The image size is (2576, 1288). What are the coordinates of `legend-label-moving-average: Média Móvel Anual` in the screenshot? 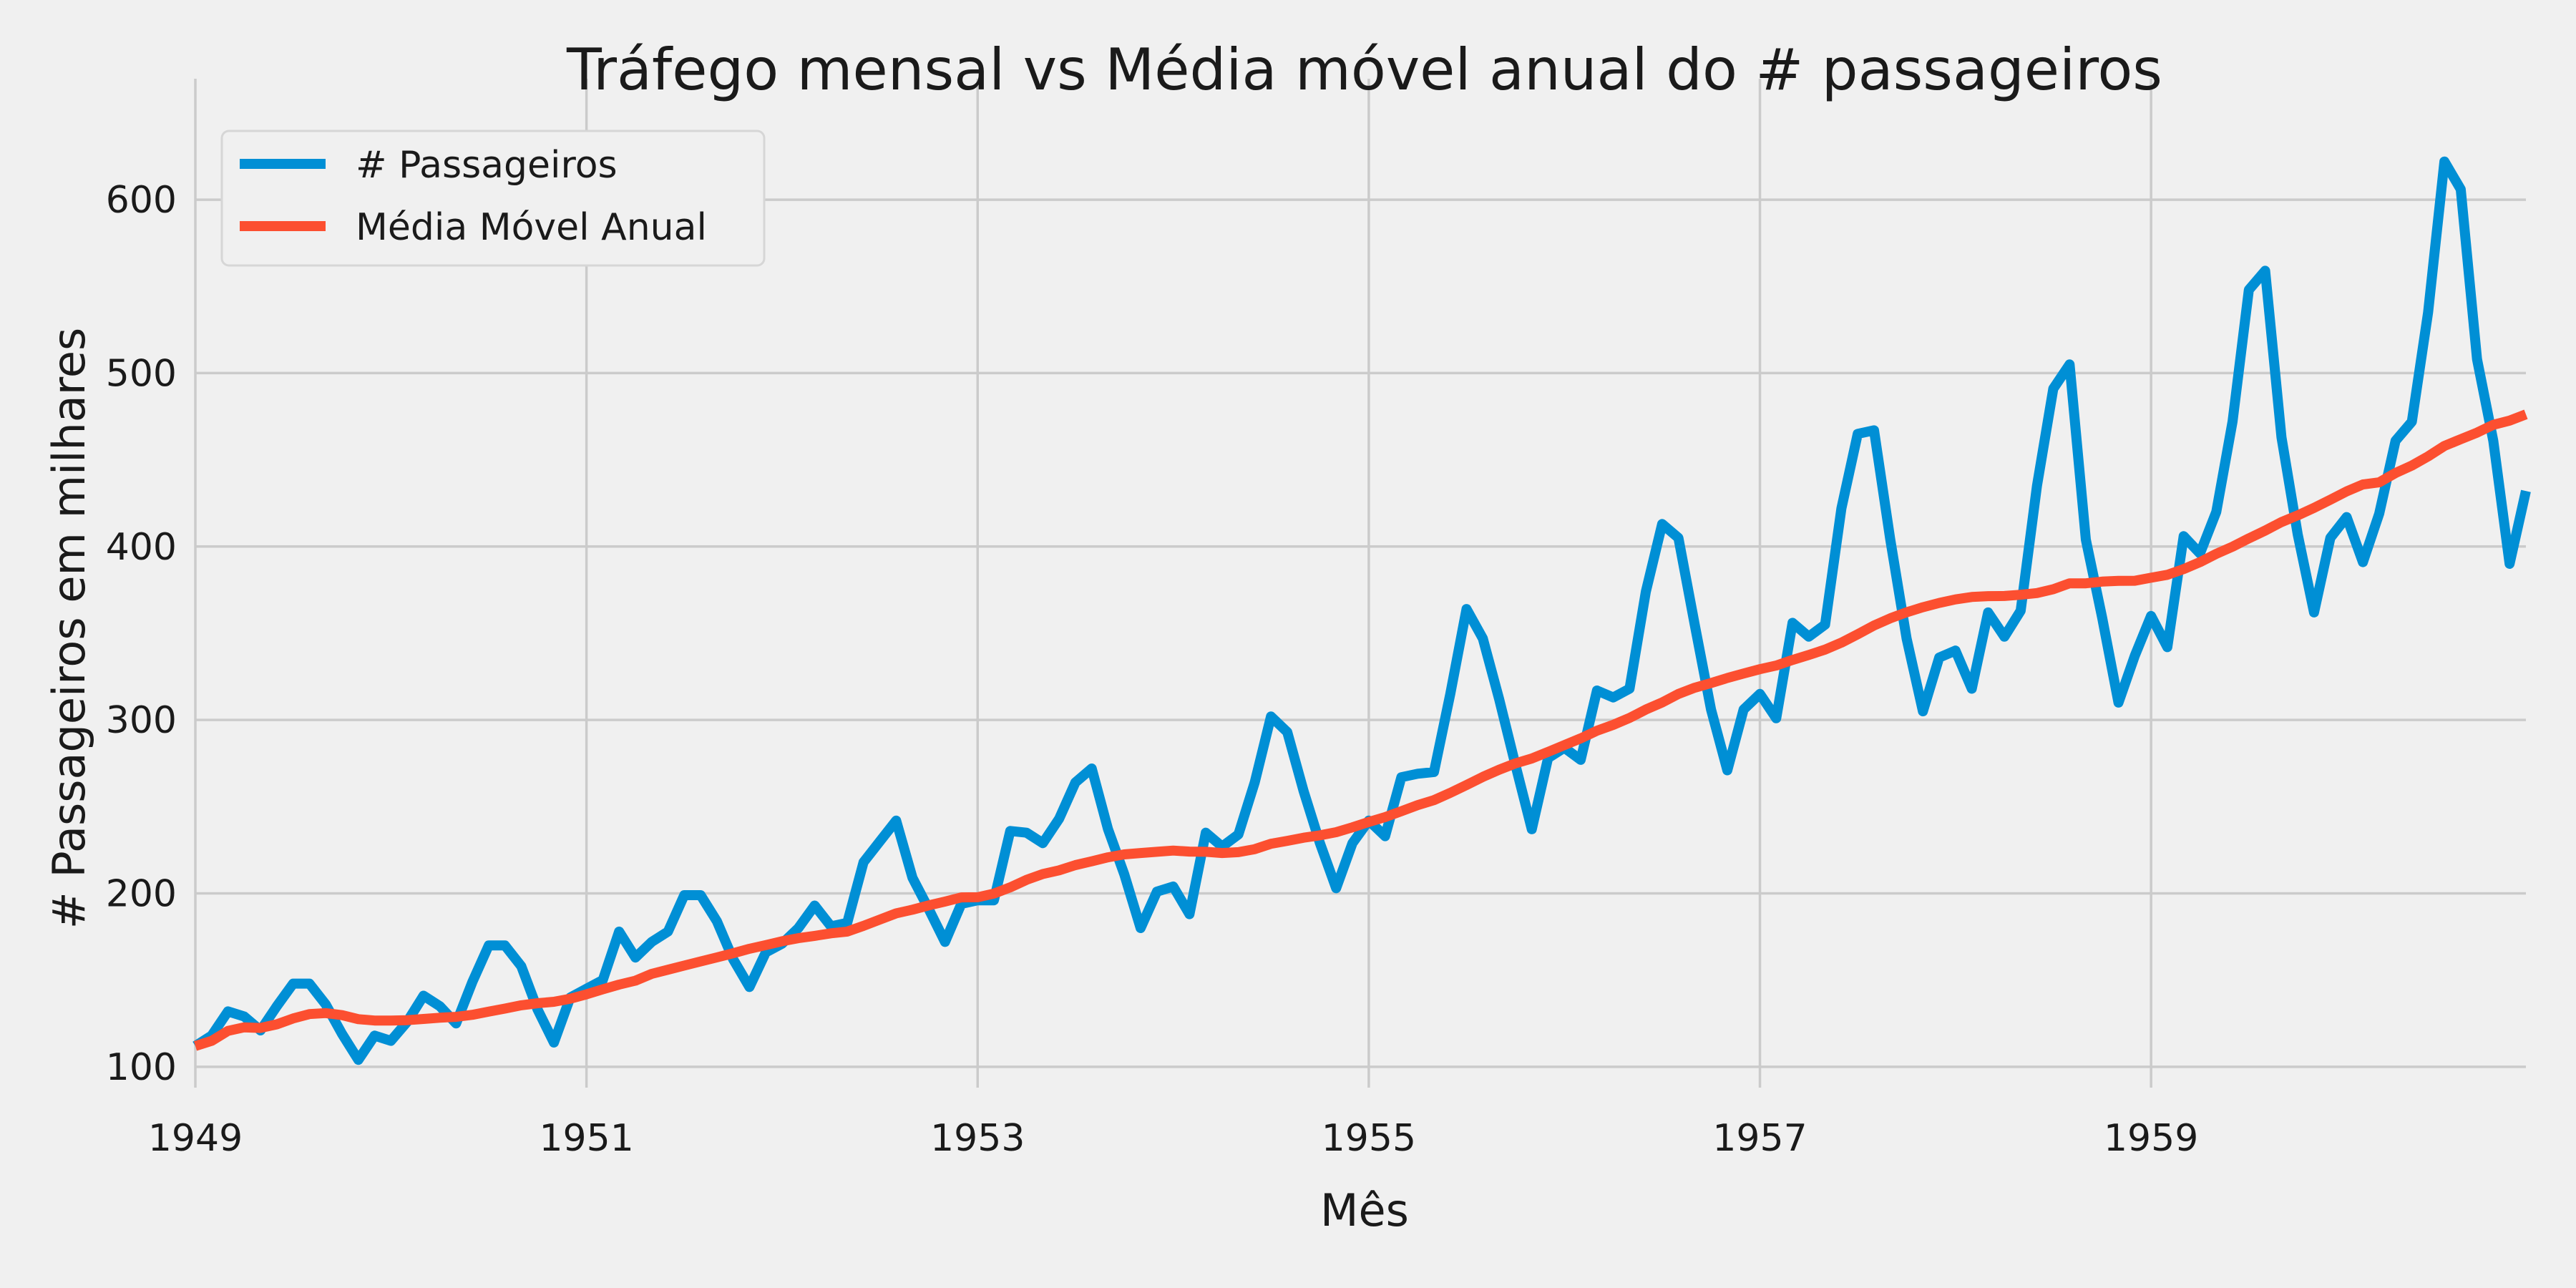 It's located at (531, 227).